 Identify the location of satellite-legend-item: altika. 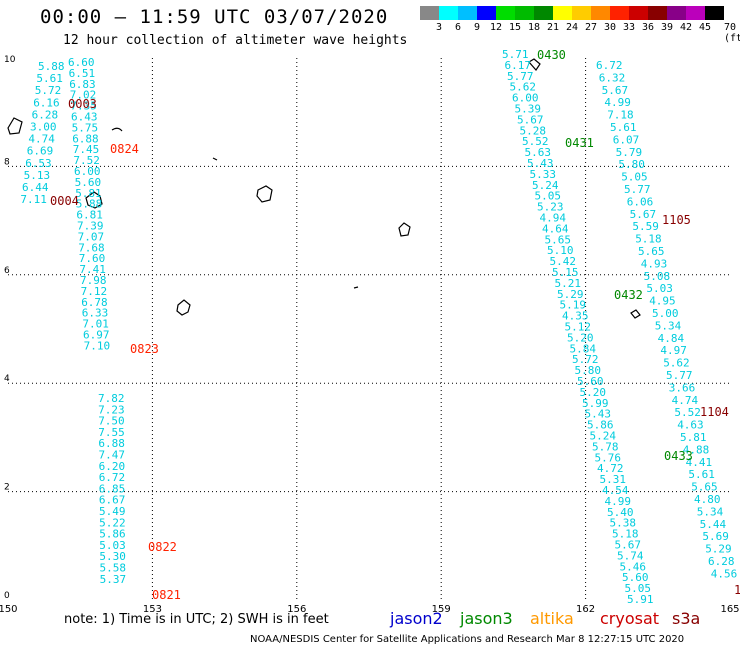
(552, 618).